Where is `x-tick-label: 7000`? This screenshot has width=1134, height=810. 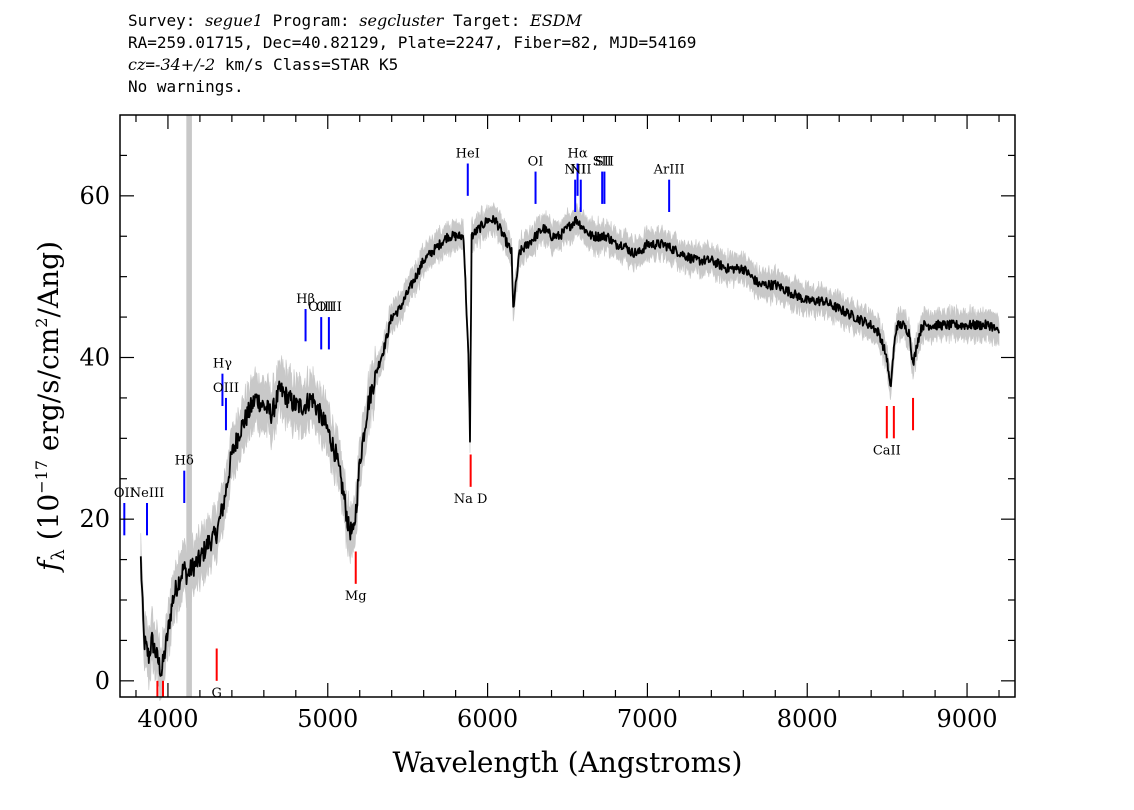
x-tick-label: 7000 is located at coordinates (647, 719).